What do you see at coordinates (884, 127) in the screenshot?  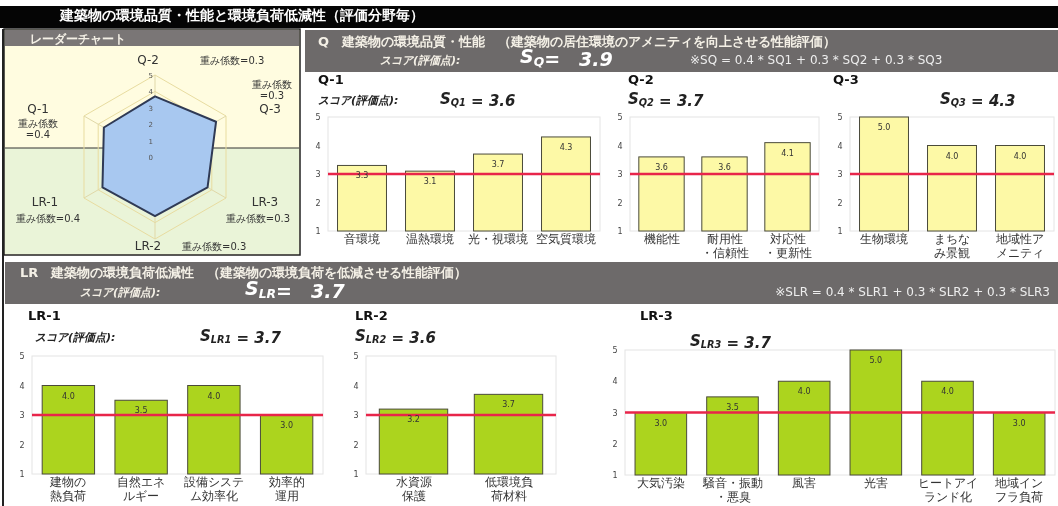 I see `data-label: 5.0` at bounding box center [884, 127].